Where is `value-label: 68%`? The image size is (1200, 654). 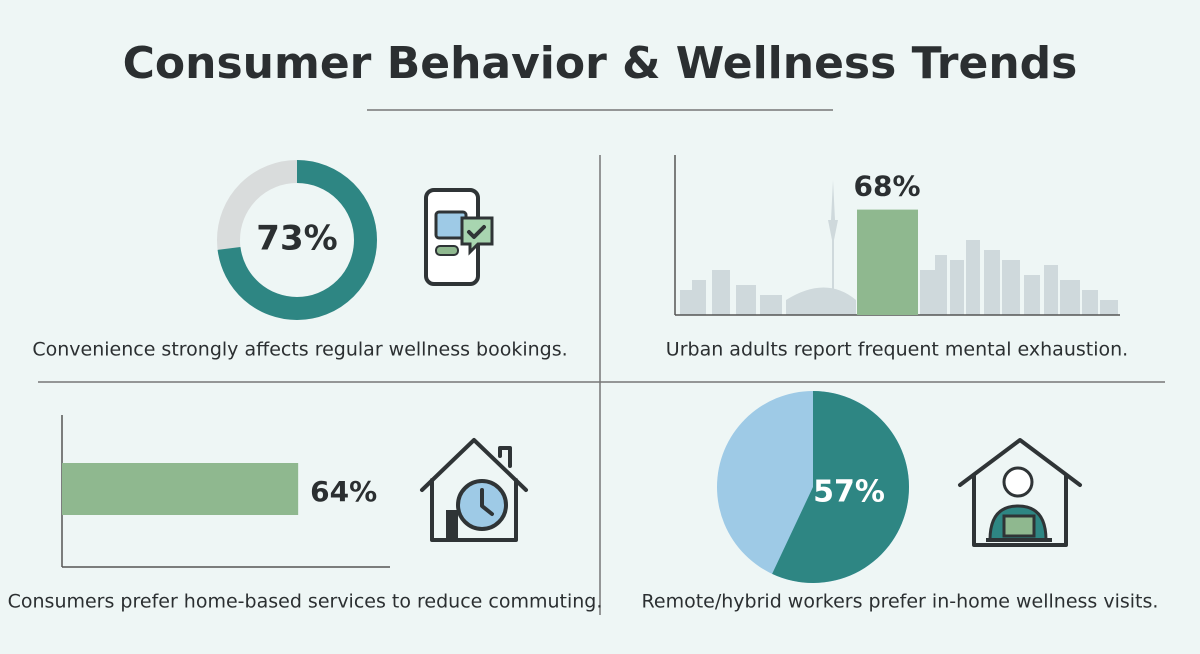 value-label: 68% is located at coordinates (886, 186).